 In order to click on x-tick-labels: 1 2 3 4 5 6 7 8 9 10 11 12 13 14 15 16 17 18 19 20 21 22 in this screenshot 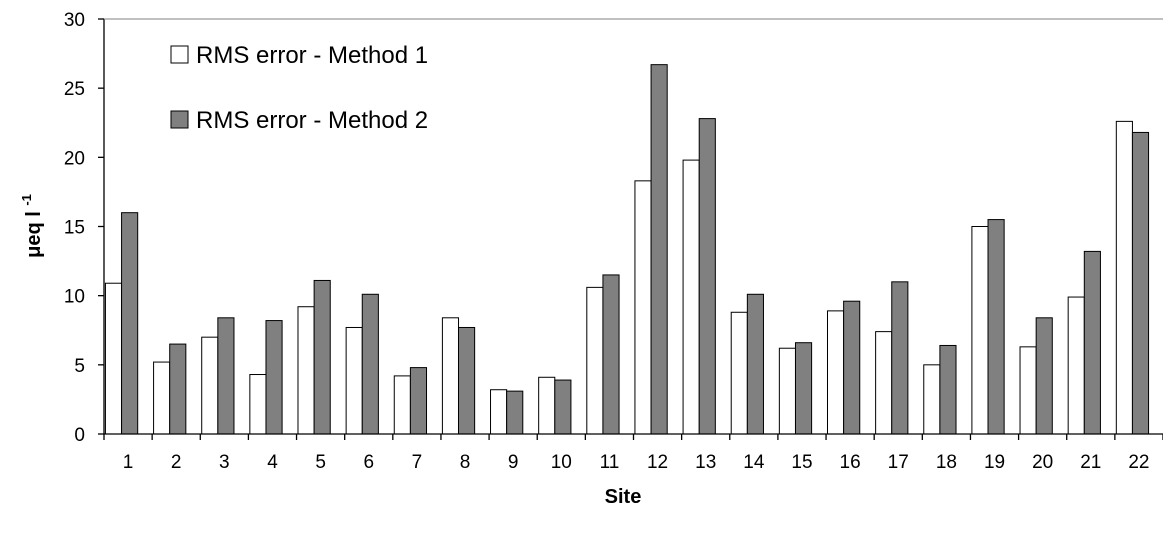, I will do `click(636, 462)`.